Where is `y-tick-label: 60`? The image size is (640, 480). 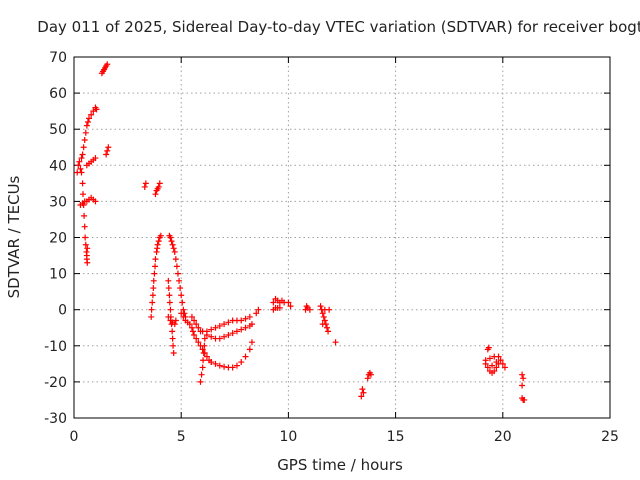 y-tick-label: 60 is located at coordinates (58, 94).